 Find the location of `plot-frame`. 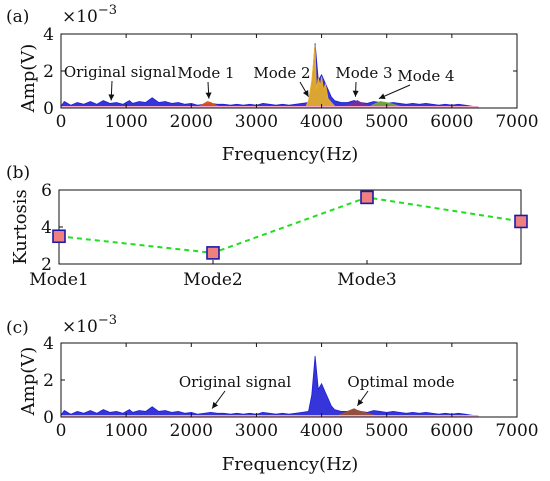

plot-frame is located at coordinates (290, 227).